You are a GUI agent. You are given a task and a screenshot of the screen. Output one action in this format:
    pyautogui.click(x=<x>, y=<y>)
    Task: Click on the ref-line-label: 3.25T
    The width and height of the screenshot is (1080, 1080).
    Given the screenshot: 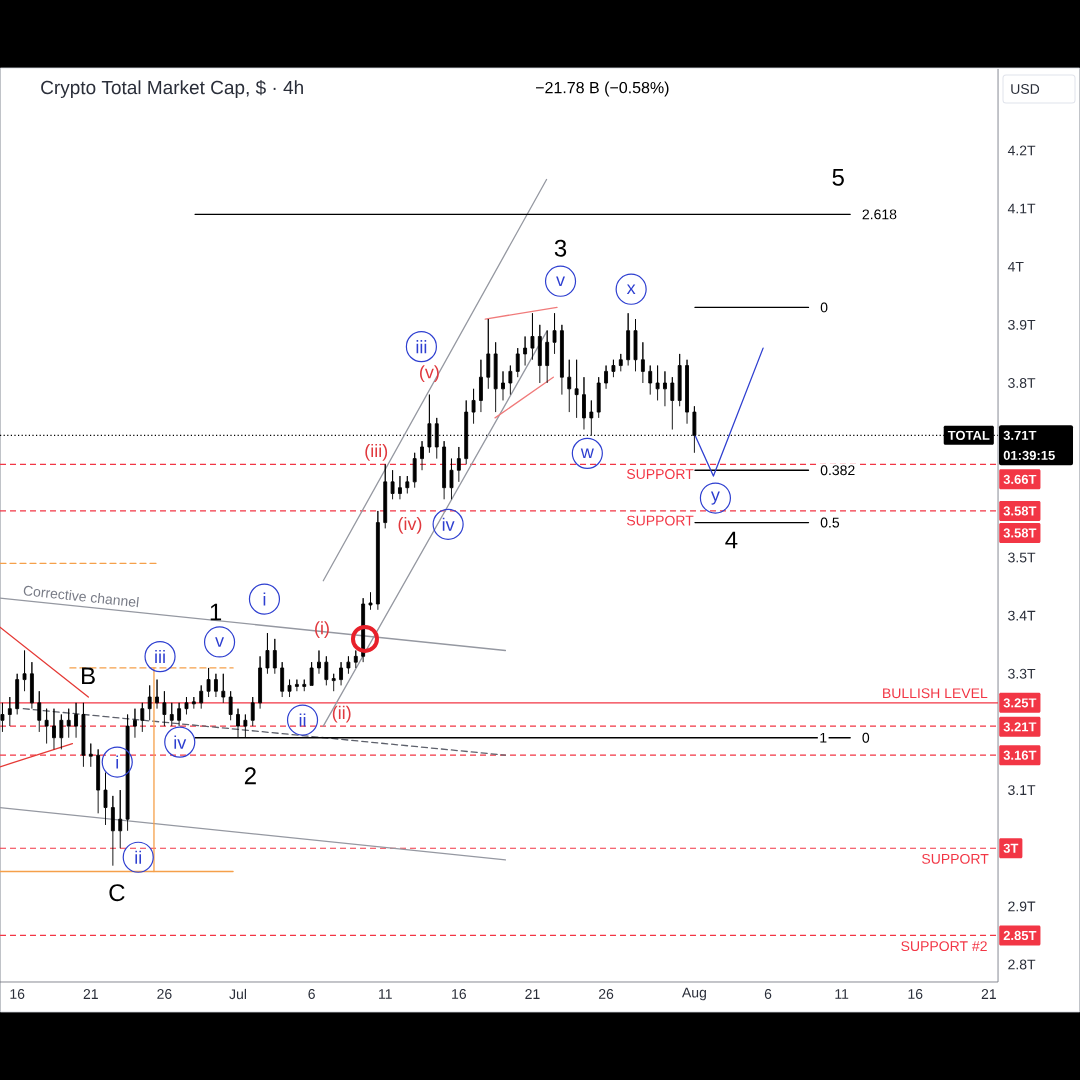 What is the action you would take?
    pyautogui.click(x=1020, y=703)
    